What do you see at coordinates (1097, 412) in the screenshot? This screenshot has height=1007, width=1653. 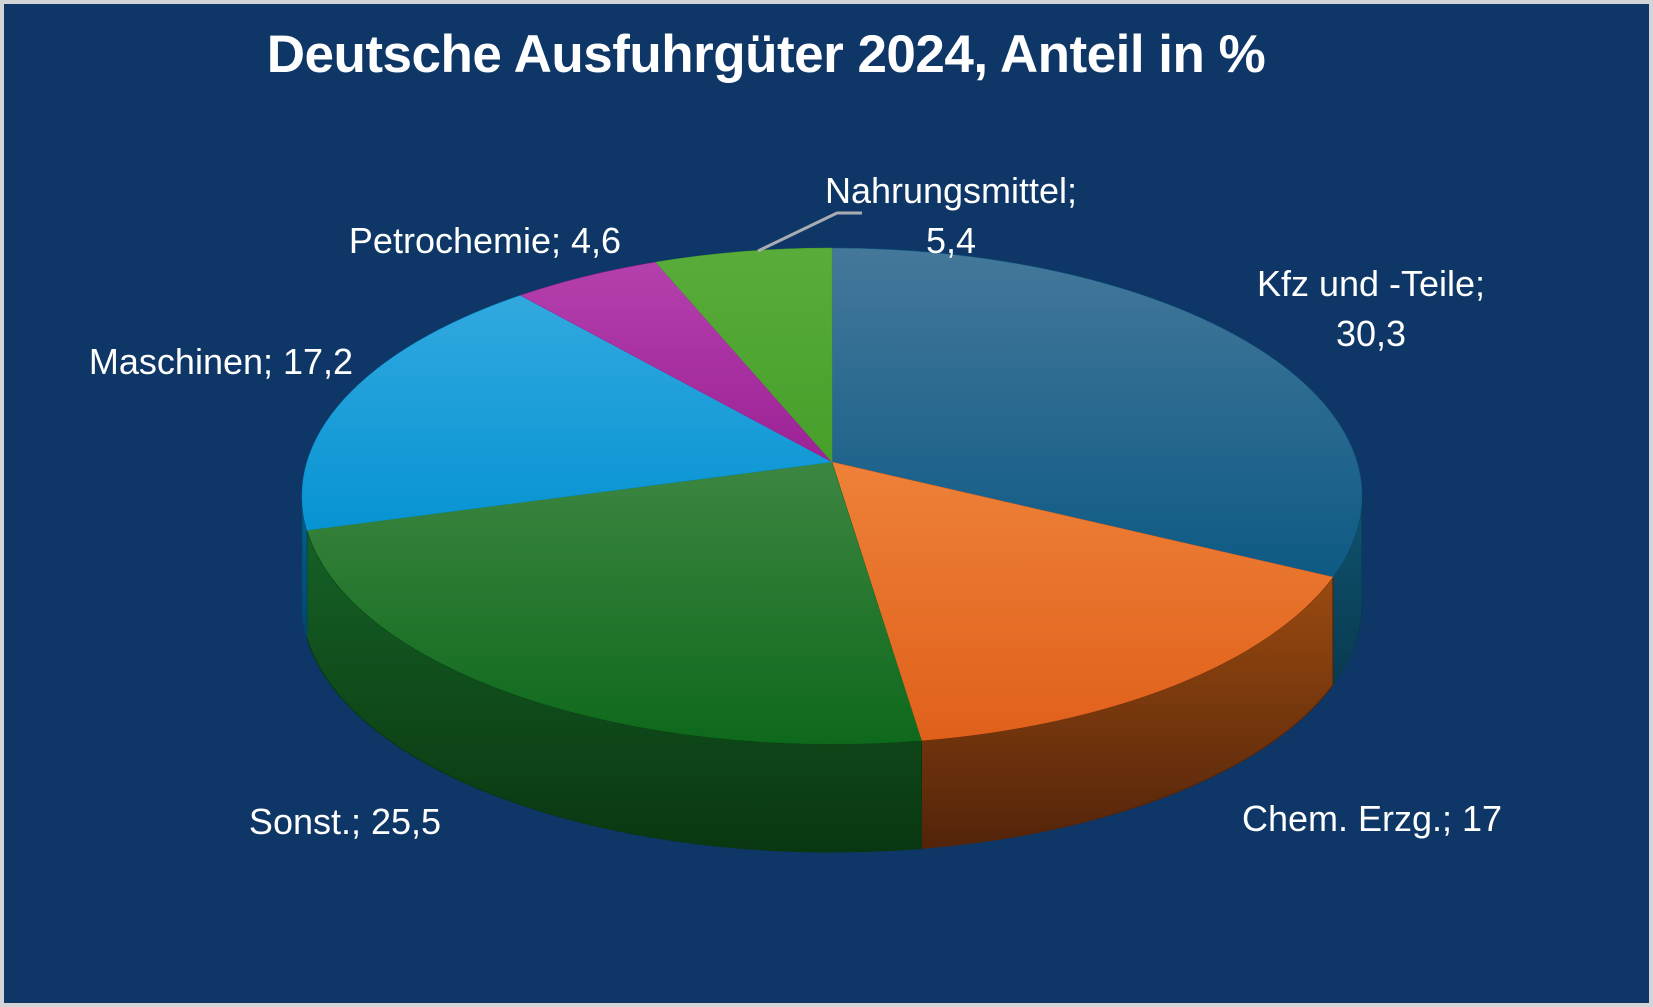 I see `pie-slice-kfz-und-teile` at bounding box center [1097, 412].